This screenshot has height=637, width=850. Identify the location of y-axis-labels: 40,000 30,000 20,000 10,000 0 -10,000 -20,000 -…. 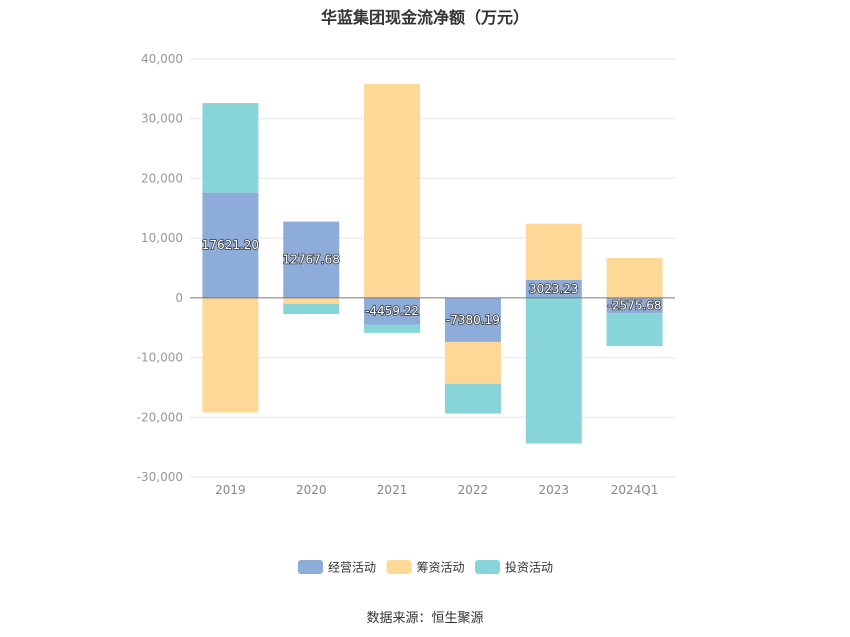
(160, 268).